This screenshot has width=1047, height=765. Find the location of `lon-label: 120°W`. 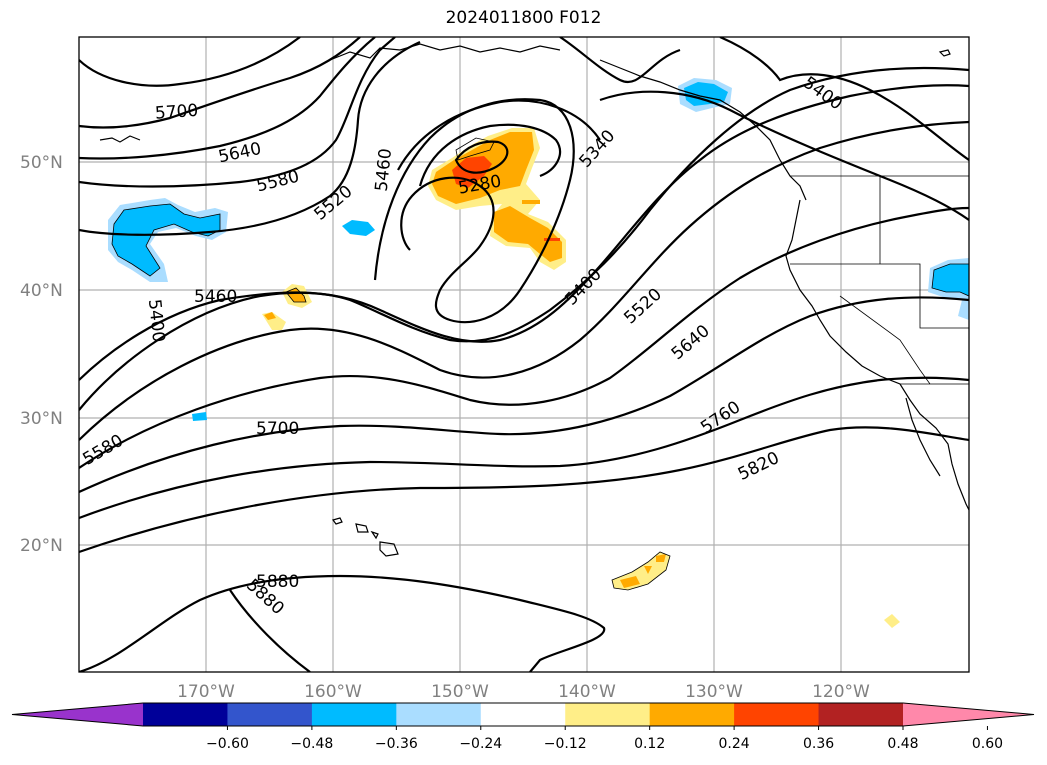

lon-label: 120°W is located at coordinates (841, 692).